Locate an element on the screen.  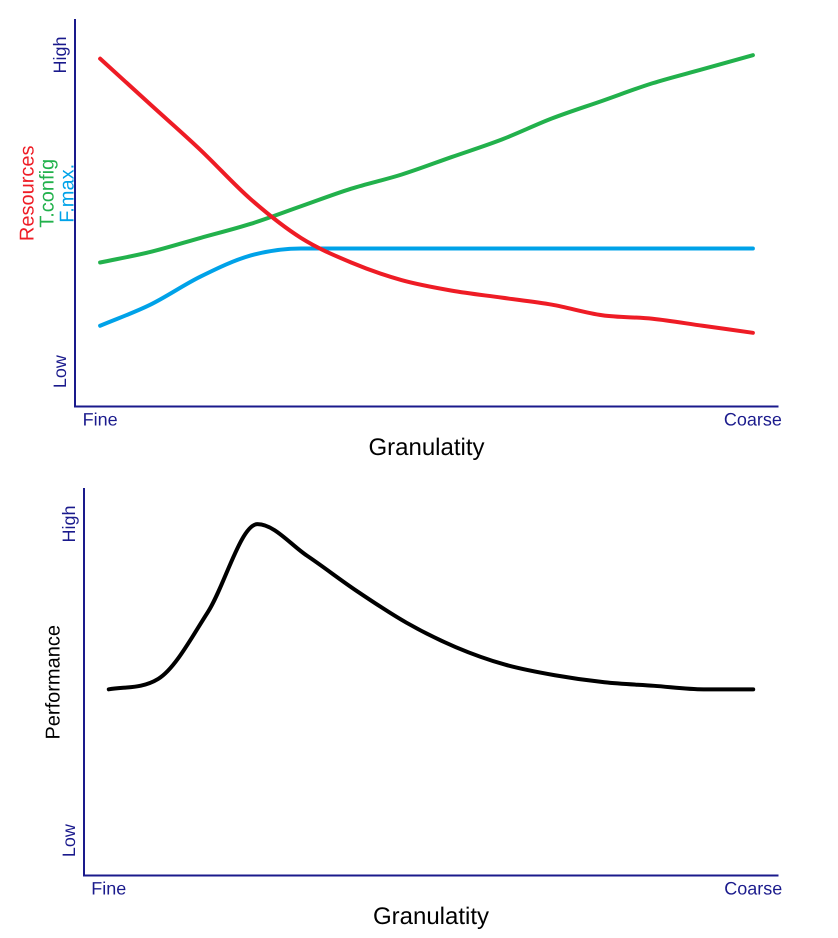
text: Resources is located at coordinates (27, 193).